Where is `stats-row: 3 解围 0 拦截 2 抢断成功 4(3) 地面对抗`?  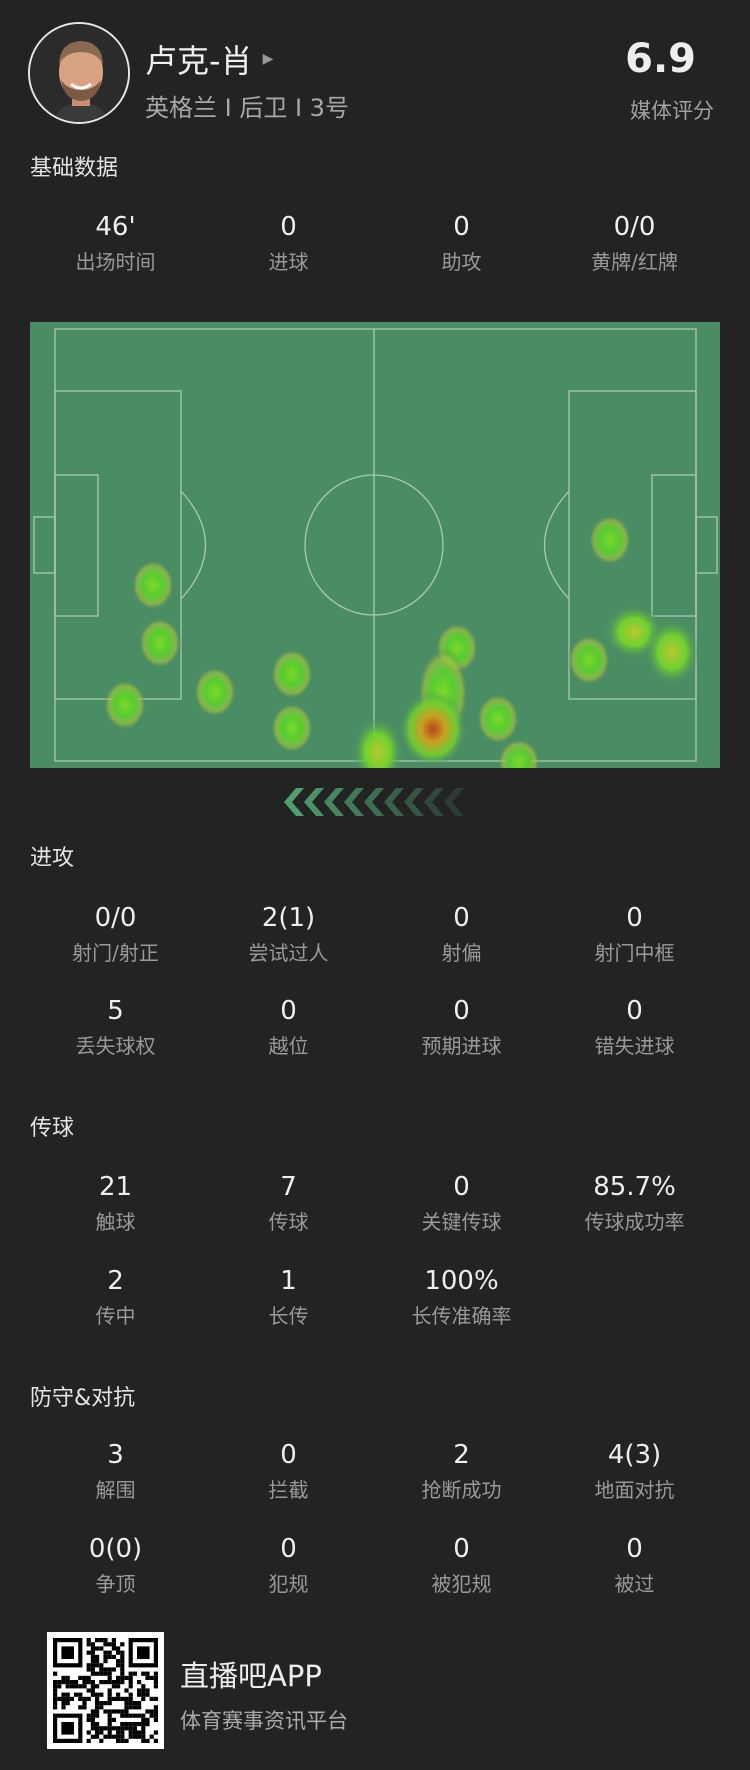 stats-row: 3 解围 0 拦截 2 抢断成功 4(3) 地面对抗 is located at coordinates (375, 1470).